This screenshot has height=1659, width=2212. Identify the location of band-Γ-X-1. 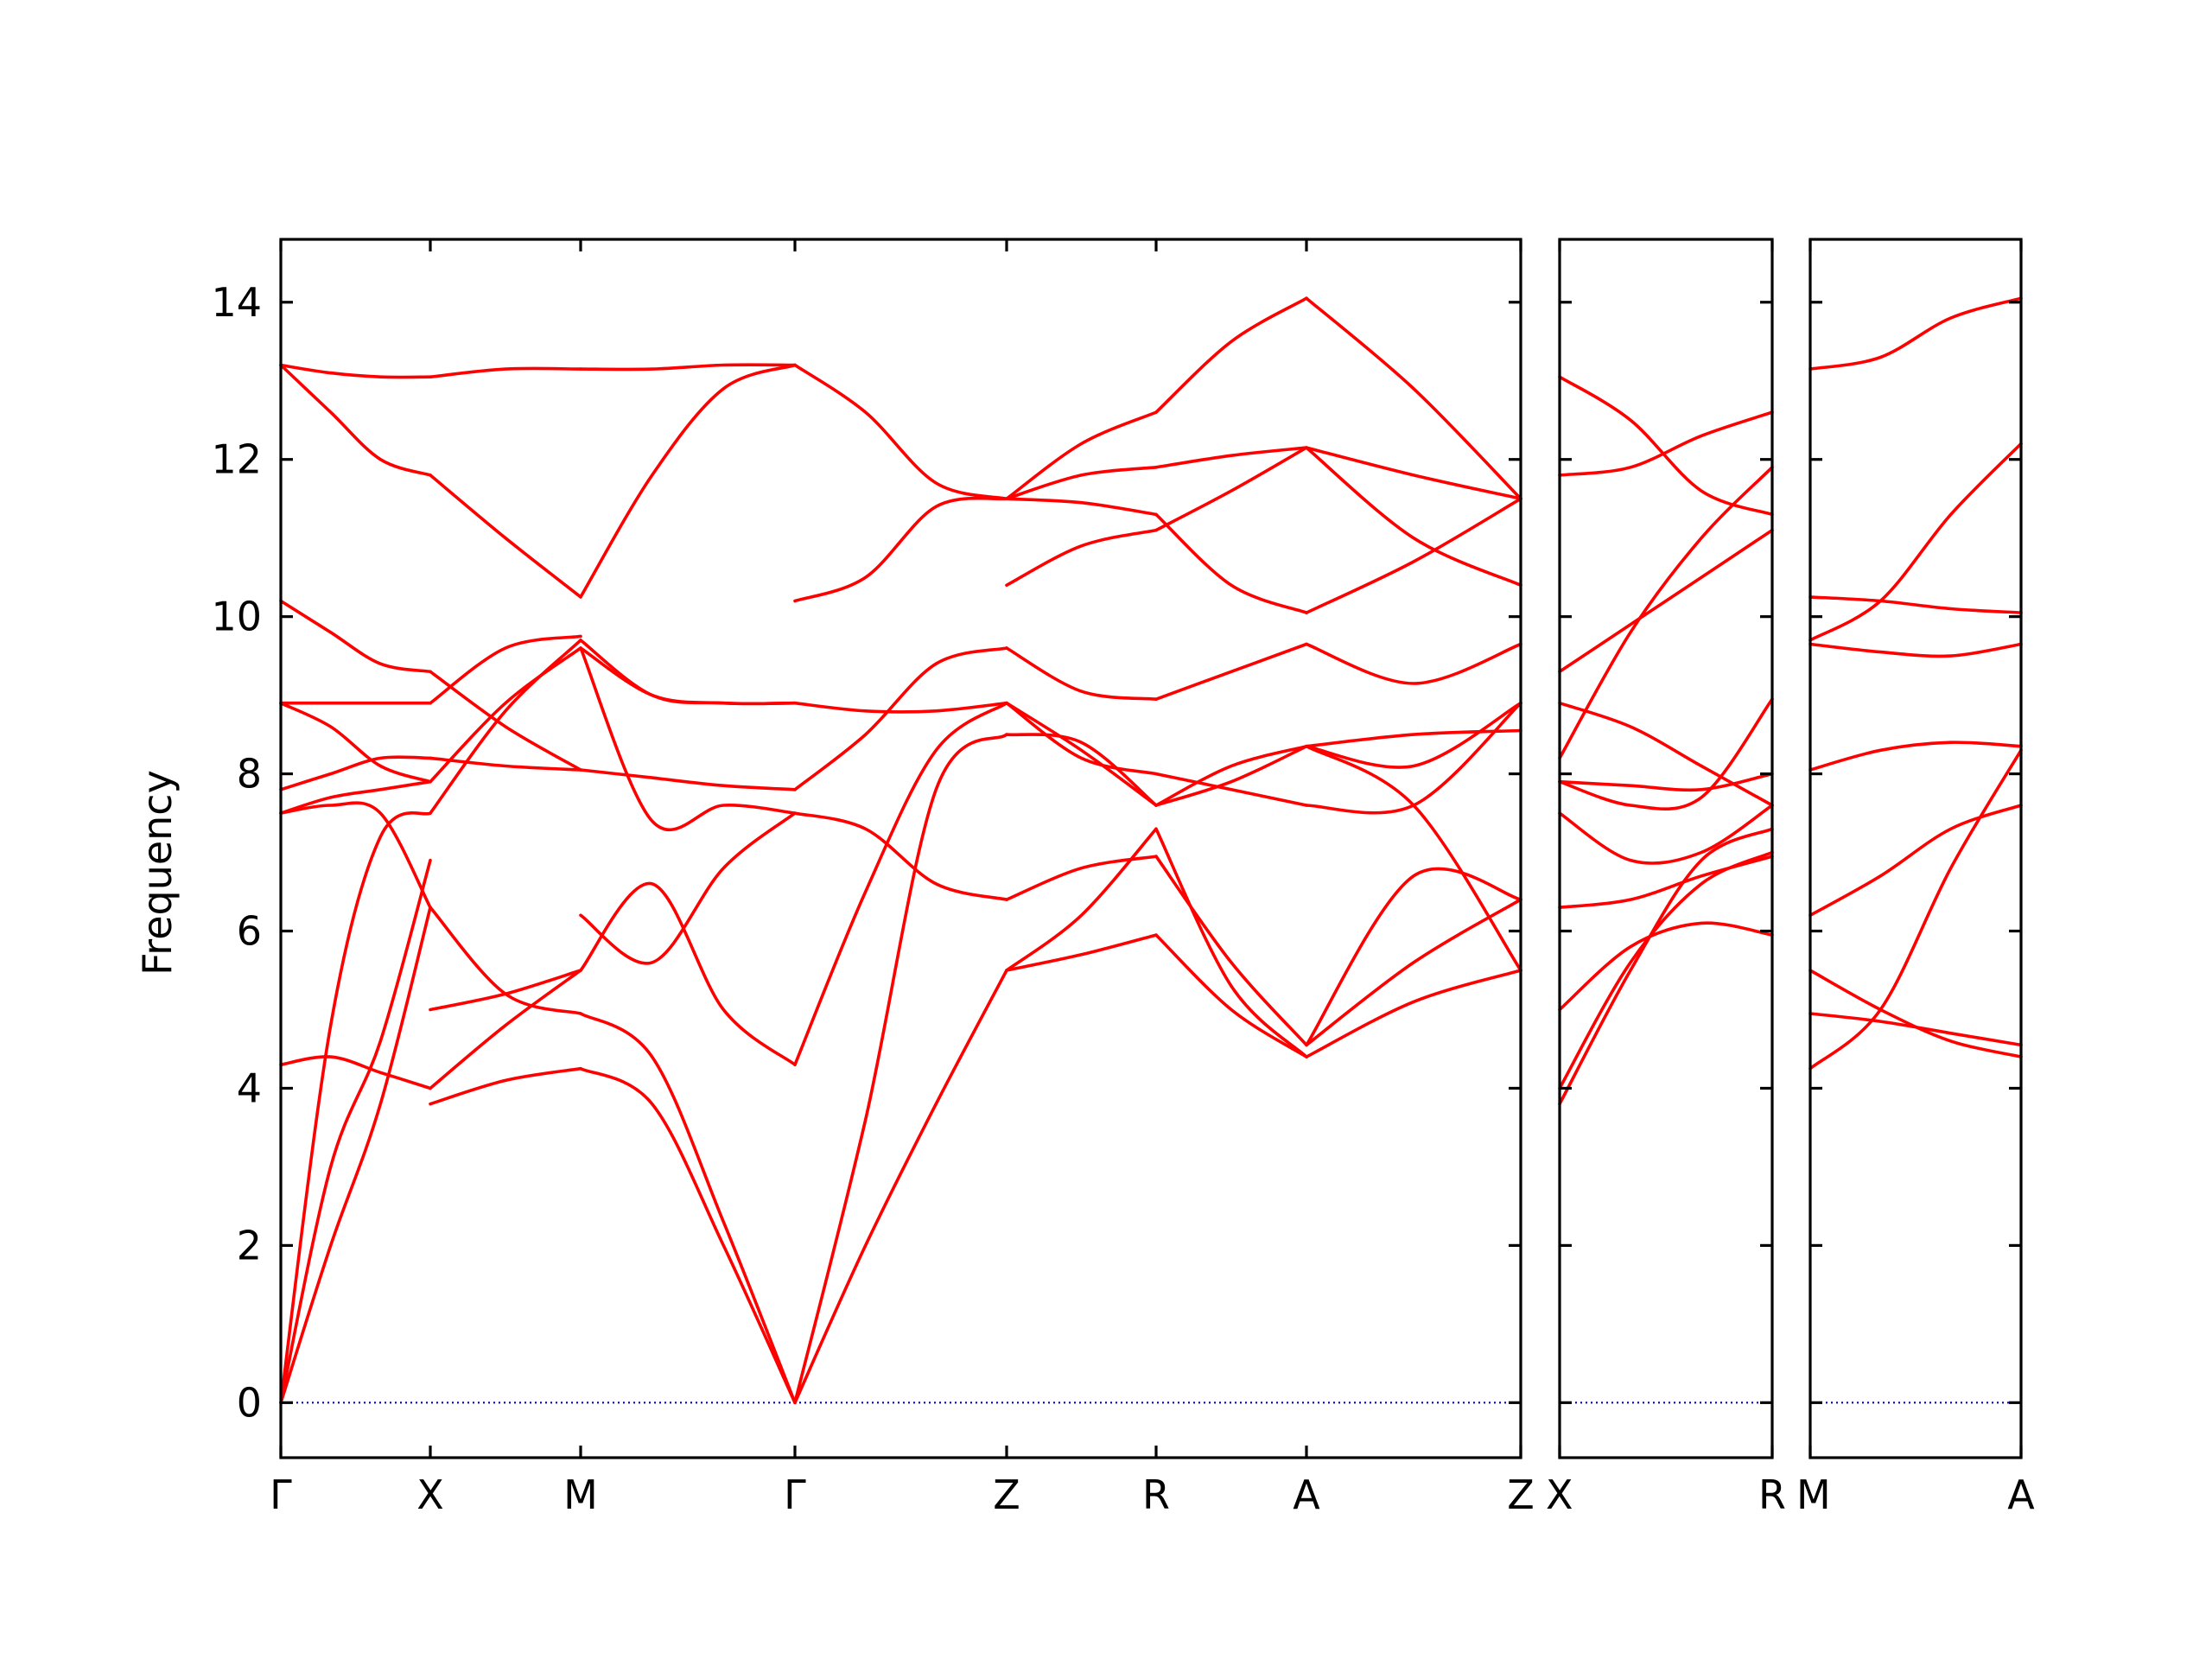
(355, 1155).